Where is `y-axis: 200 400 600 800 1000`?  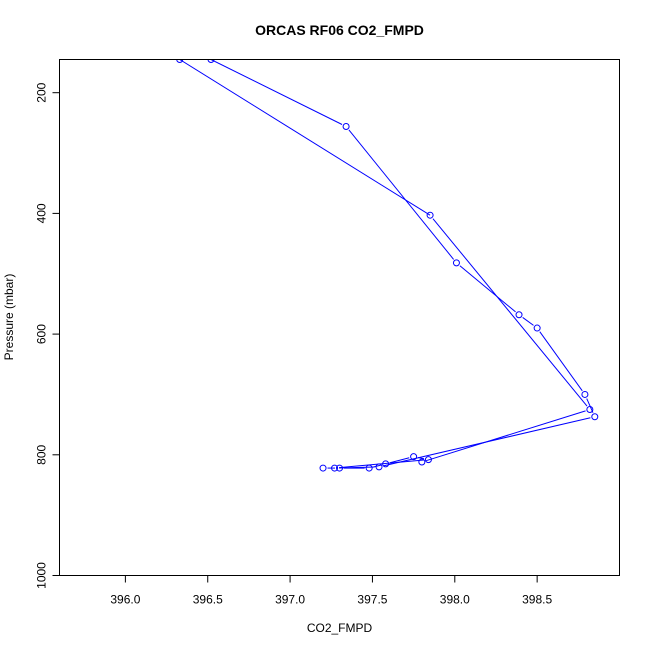
y-axis: 200 400 600 800 1000 is located at coordinates (47, 335).